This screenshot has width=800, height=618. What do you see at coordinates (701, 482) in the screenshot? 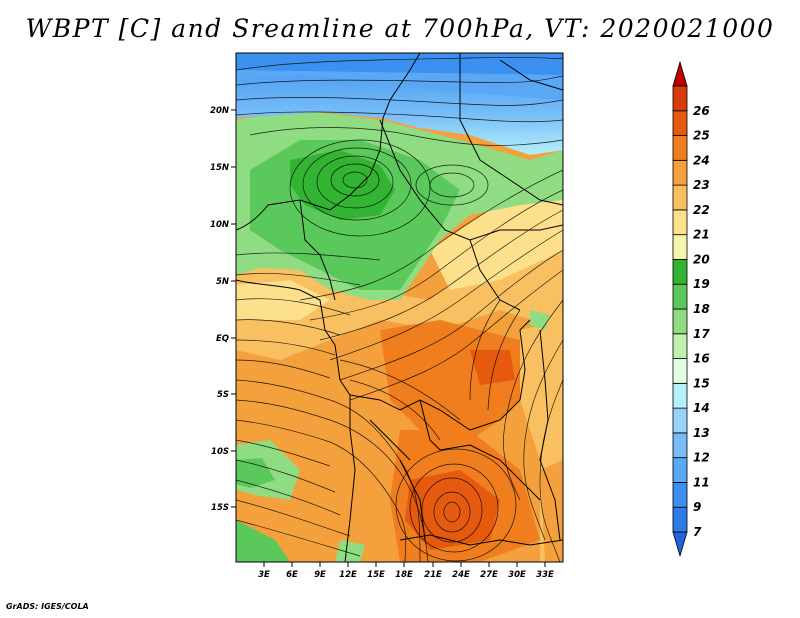
I see `colorbar-label: 11` at bounding box center [701, 482].